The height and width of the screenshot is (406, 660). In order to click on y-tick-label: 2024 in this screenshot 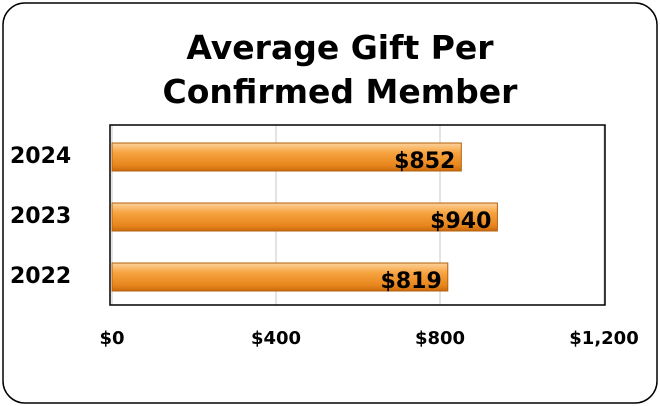, I will do `click(40, 156)`.